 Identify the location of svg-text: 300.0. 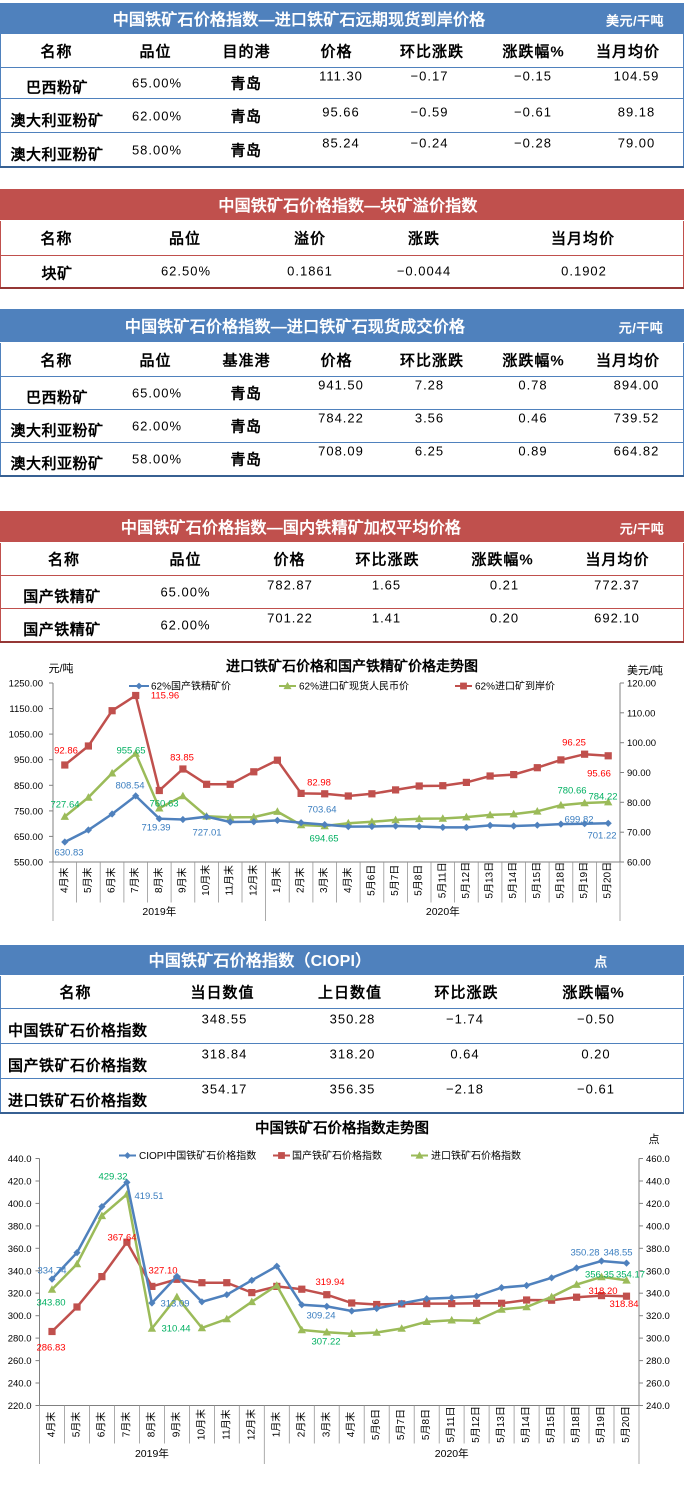
(20, 1316).